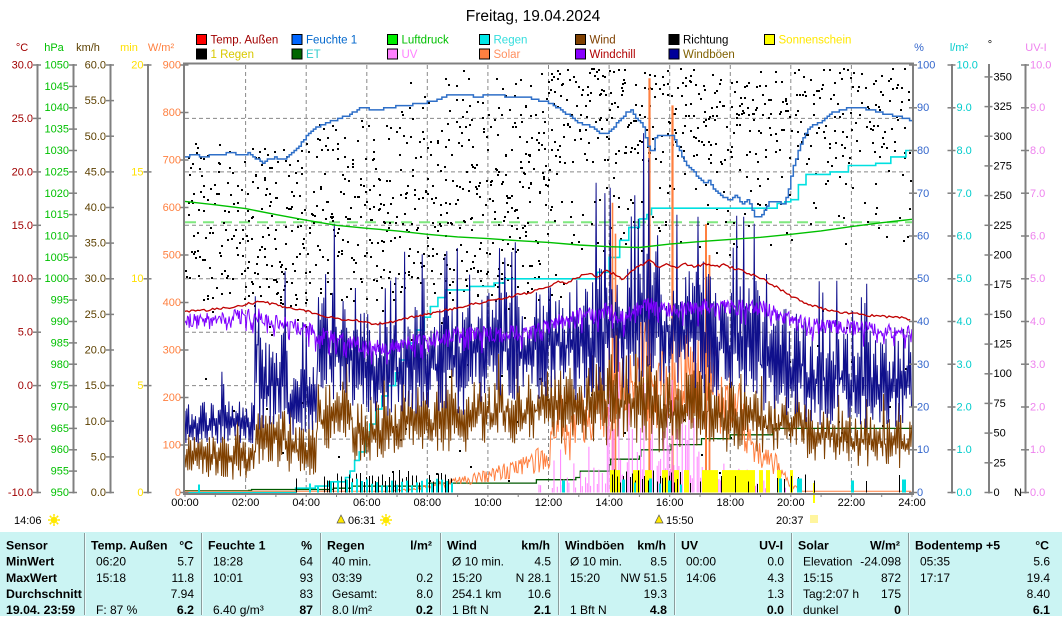 The image size is (1062, 620). Describe the element at coordinates (30, 562) in the screenshot. I see `svg-text: MinWert` at that location.